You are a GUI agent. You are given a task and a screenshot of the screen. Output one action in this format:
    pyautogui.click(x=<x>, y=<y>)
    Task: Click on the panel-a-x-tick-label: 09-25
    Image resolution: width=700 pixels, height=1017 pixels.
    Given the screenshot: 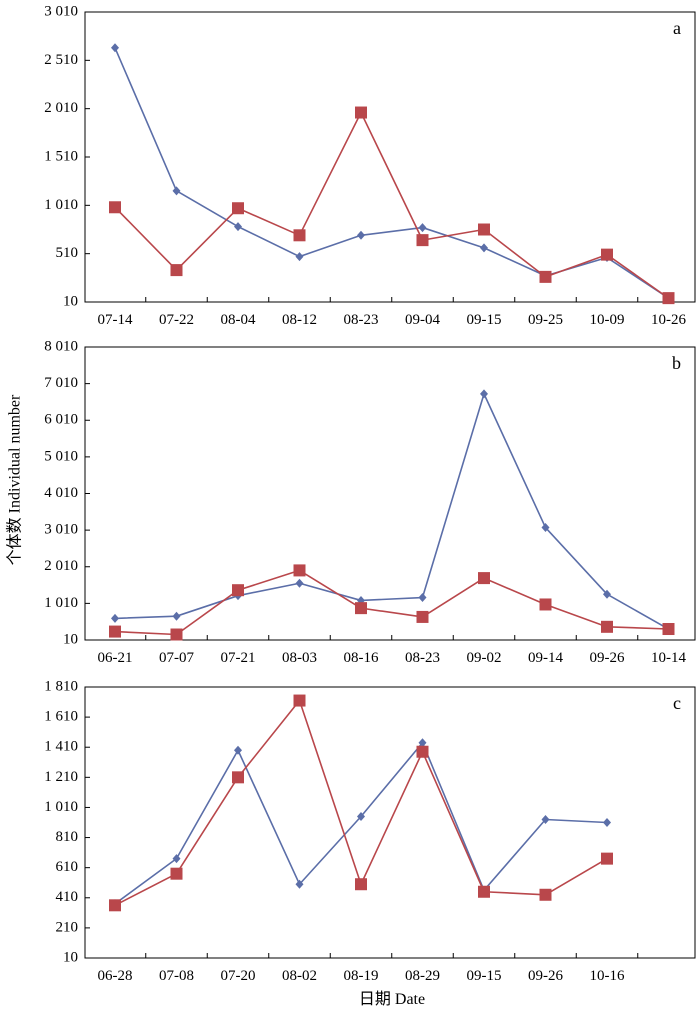 What is the action you would take?
    pyautogui.click(x=545, y=320)
    